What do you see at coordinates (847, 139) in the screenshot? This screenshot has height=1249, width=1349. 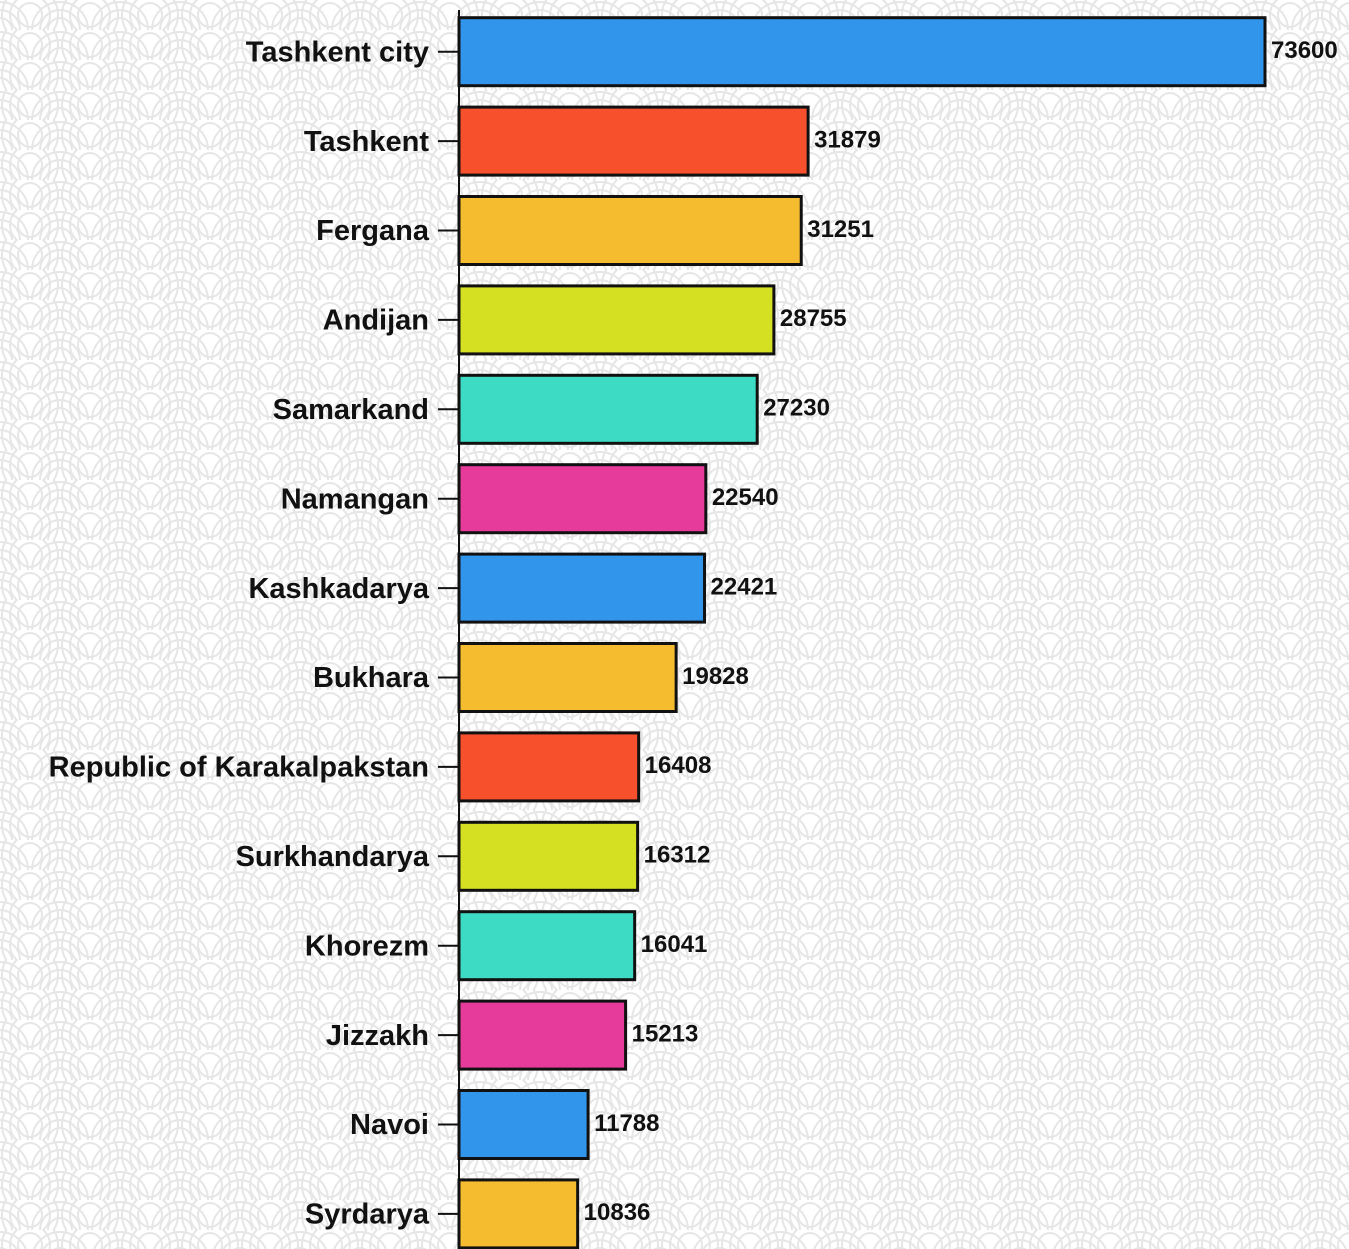 I see `value-label: 31879` at bounding box center [847, 139].